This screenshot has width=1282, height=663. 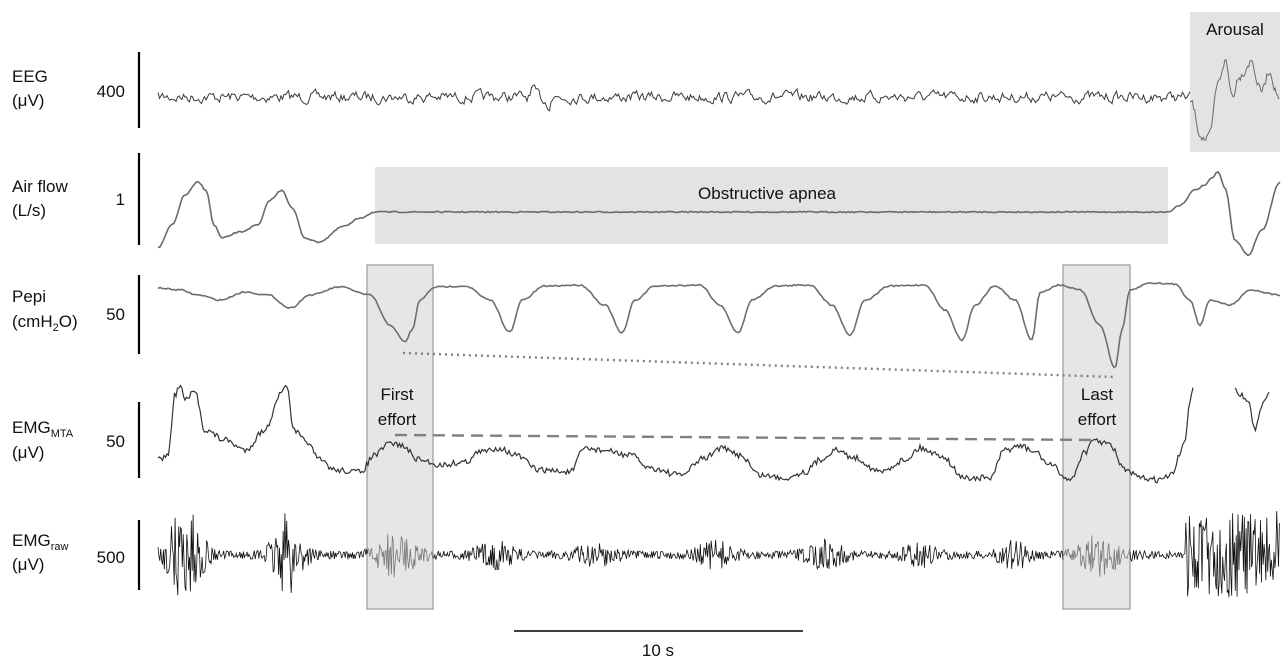 What do you see at coordinates (1234, 100) in the screenshot?
I see `eeg-arousal-trace` at bounding box center [1234, 100].